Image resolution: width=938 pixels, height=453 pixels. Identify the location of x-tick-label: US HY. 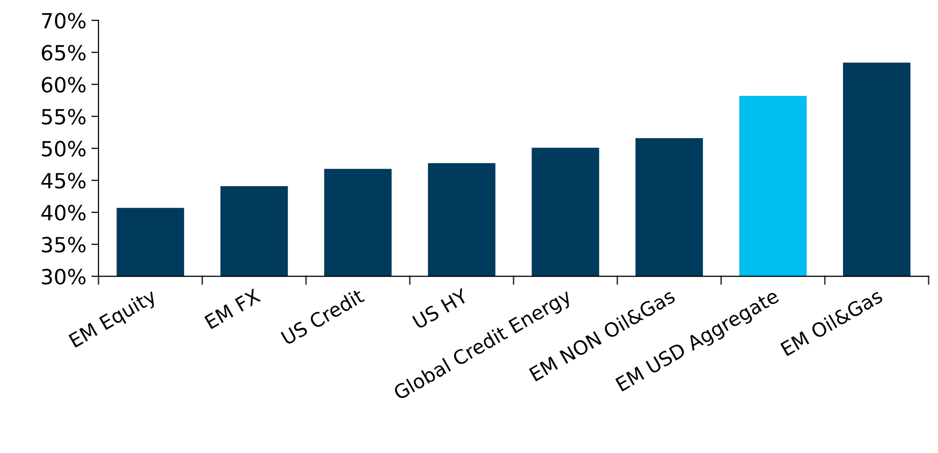
(441, 309).